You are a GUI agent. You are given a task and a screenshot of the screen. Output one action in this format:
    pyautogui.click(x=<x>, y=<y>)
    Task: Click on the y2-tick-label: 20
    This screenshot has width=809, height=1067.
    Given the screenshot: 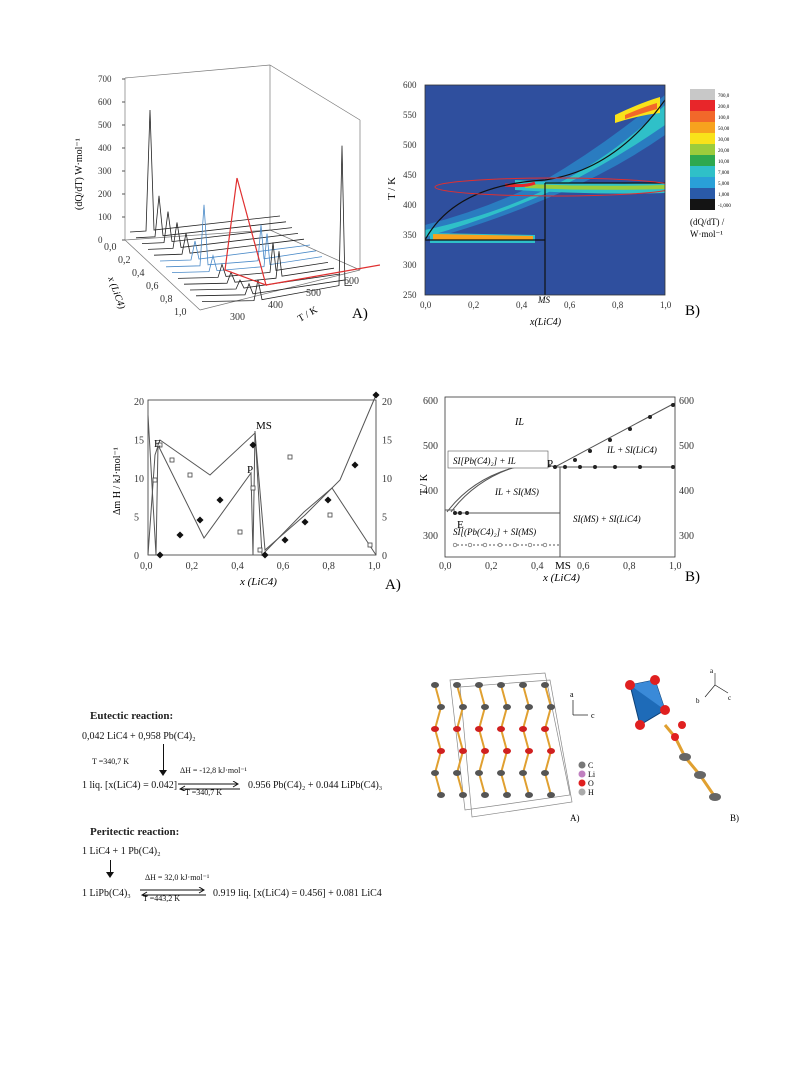 What is the action you would take?
    pyautogui.click(x=387, y=402)
    